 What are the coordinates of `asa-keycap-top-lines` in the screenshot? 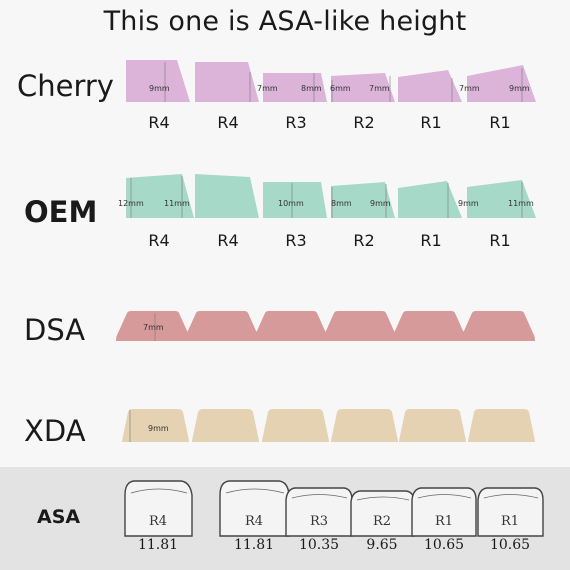 It's located at (334, 494).